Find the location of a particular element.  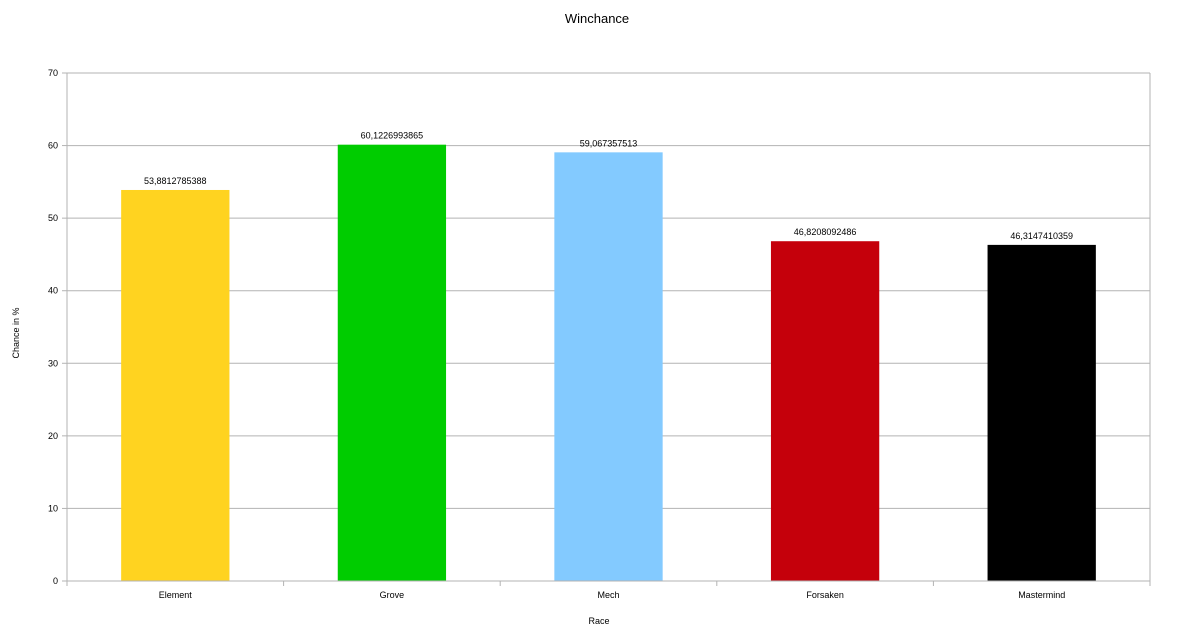

data-label: 46,8208092486 is located at coordinates (825, 232).